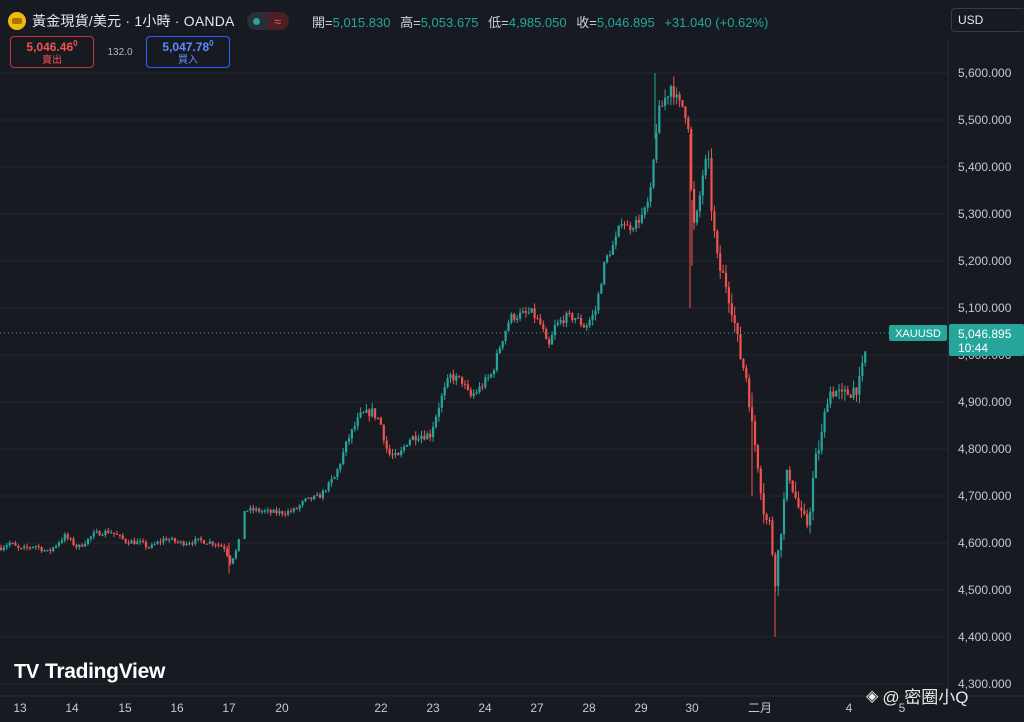 The image size is (1024, 722). I want to click on tradingview-logo: TV TradingView, so click(89, 672).